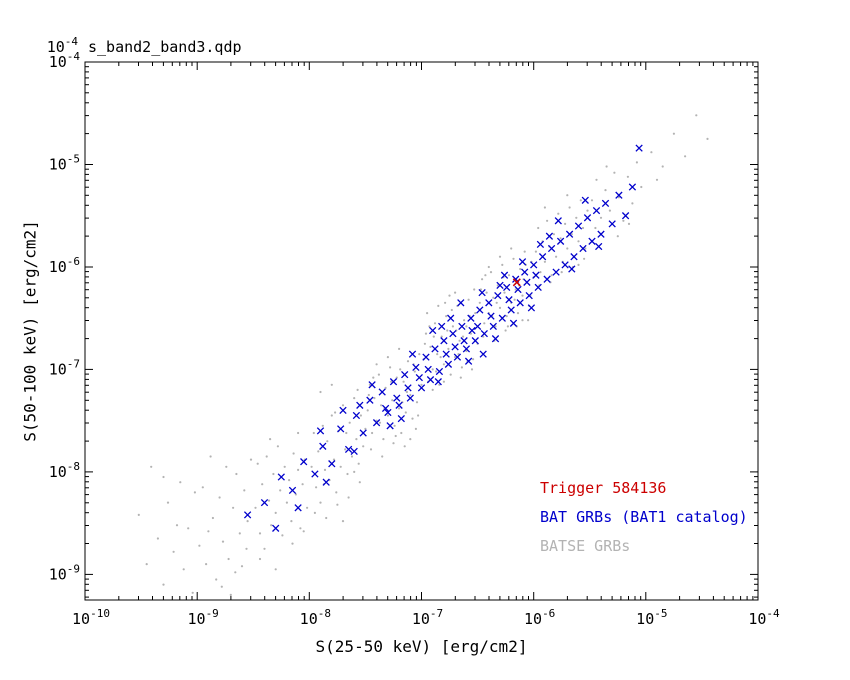 The height and width of the screenshot is (680, 850). What do you see at coordinates (64, 265) in the screenshot?
I see `y-tick-label: 10⁻⁶` at bounding box center [64, 265].